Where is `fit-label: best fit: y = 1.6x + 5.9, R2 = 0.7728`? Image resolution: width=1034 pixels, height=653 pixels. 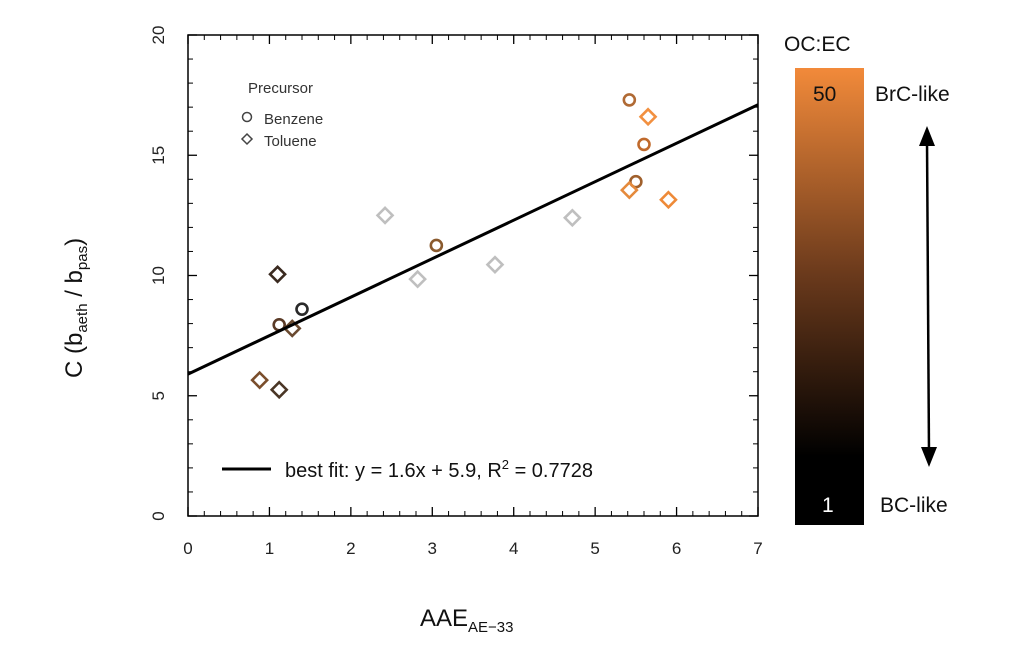
fit-label: best fit: y = 1.6x + 5.9, R2 = 0.7728 is located at coordinates (439, 469).